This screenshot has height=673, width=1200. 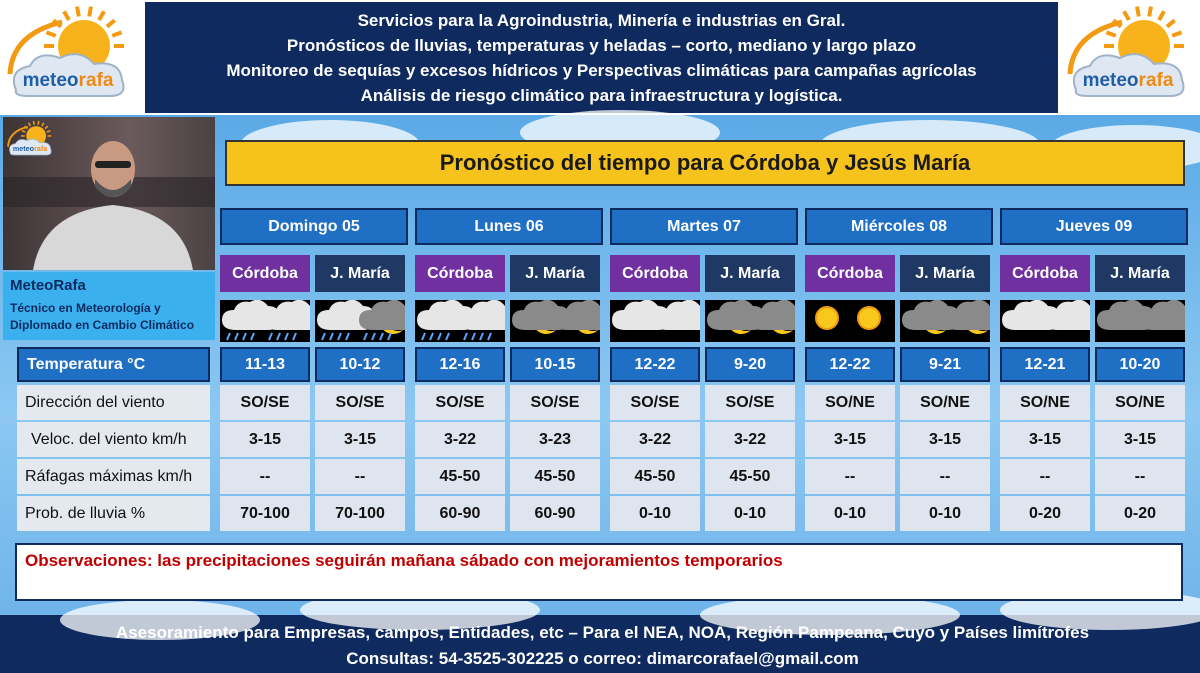 I want to click on logo-text: meteorafa, so click(x=1128, y=80).